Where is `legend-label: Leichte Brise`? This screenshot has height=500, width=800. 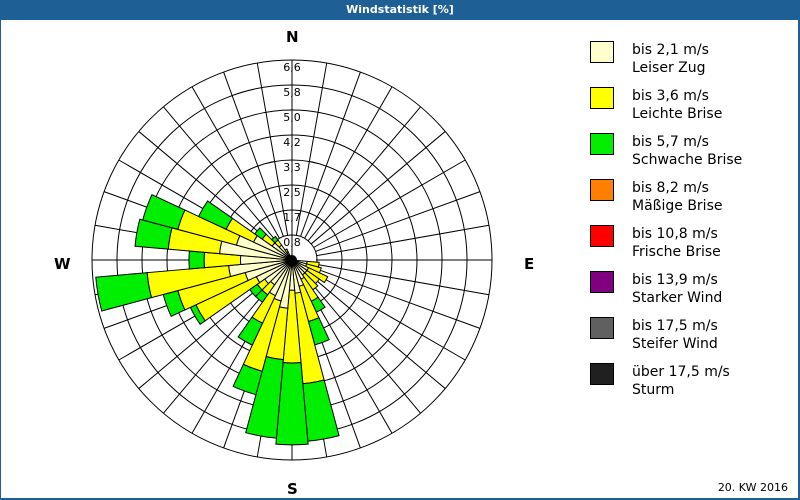 legend-label: Leichte Brise is located at coordinates (677, 114).